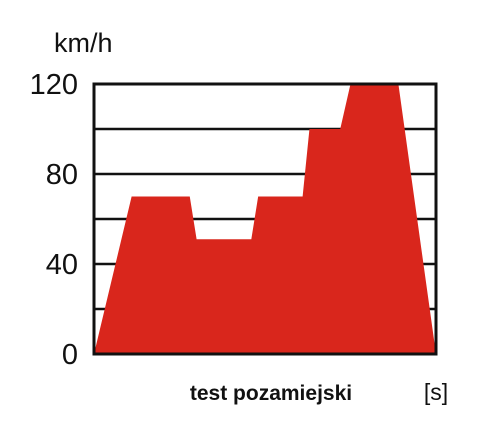  Describe the element at coordinates (271, 393) in the screenshot. I see `x-axis-label: test pozamiejski` at that location.